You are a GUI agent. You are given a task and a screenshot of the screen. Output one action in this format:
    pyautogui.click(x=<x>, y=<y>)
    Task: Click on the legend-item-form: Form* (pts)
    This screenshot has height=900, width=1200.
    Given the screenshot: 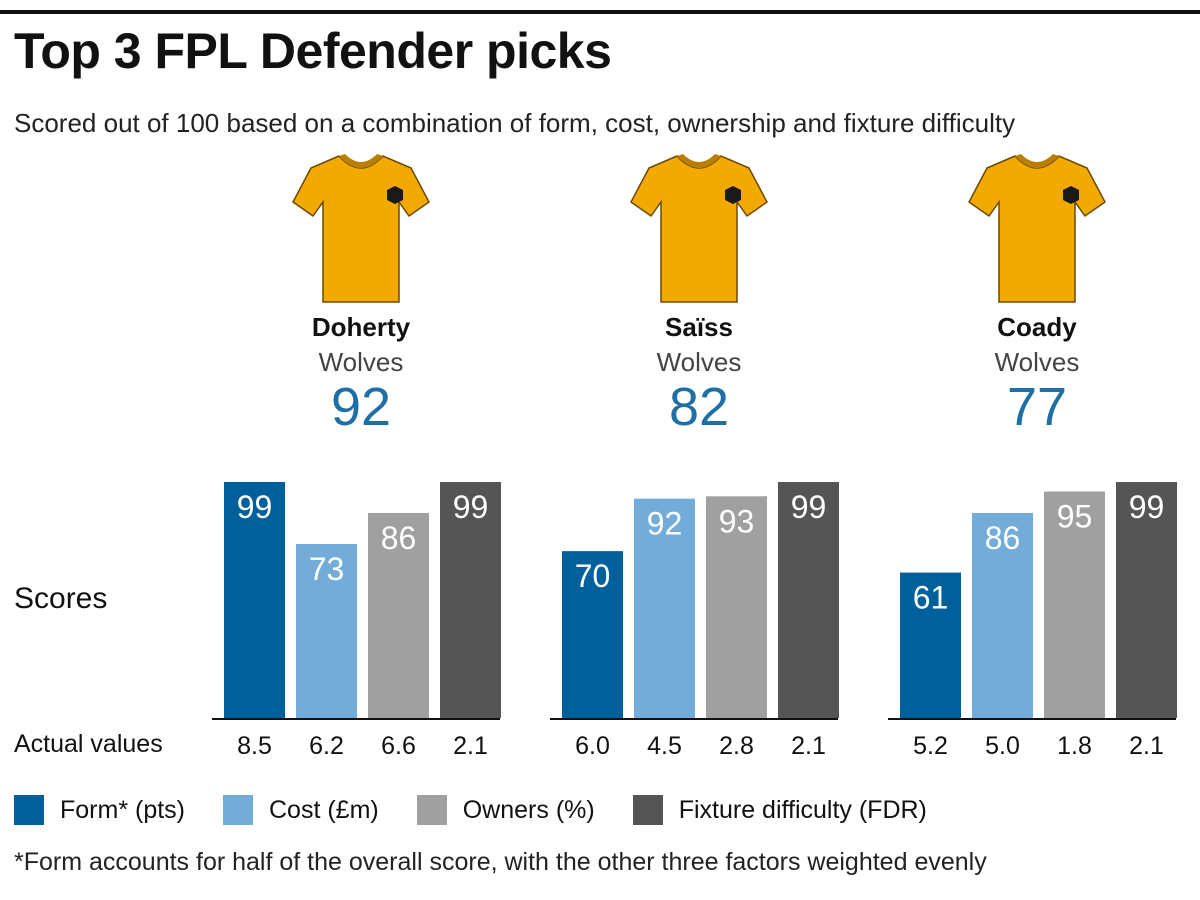 What is the action you would take?
    pyautogui.click(x=99, y=810)
    